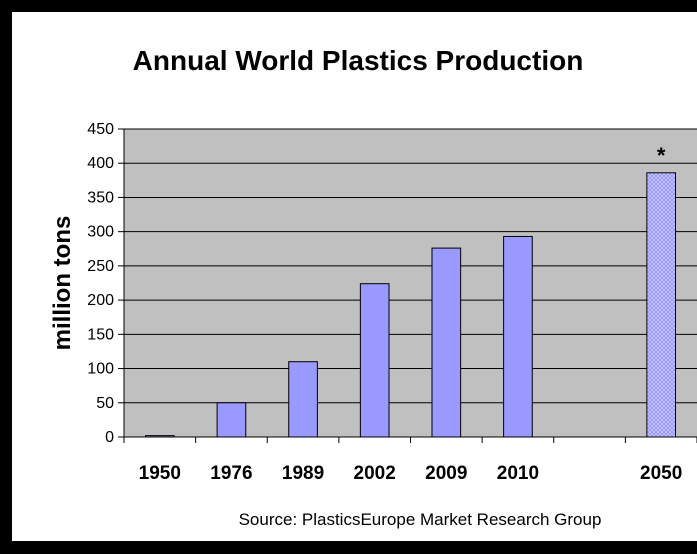 The image size is (697, 554). What do you see at coordinates (303, 473) in the screenshot?
I see `x-category-label: 1989` at bounding box center [303, 473].